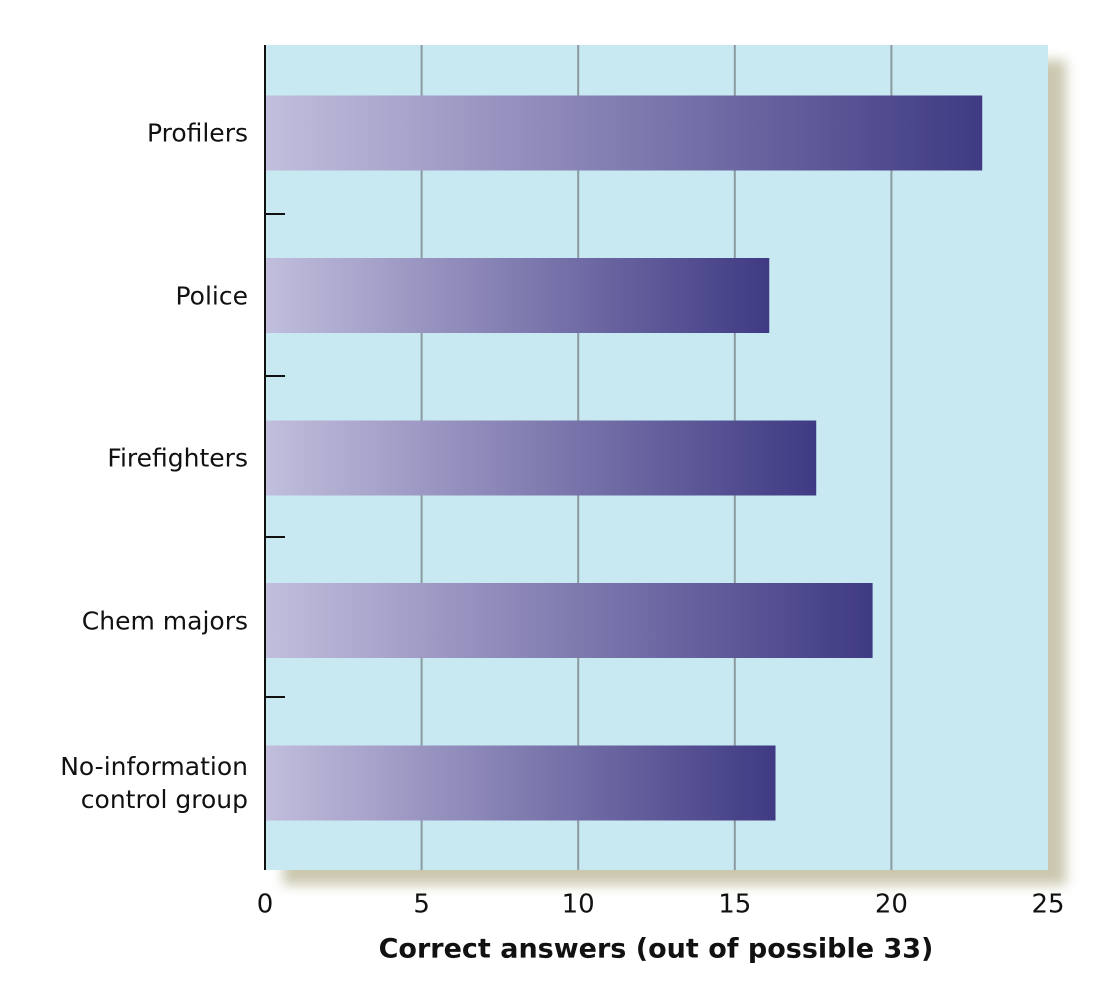 The height and width of the screenshot is (1003, 1103). What do you see at coordinates (734, 905) in the screenshot?
I see `x-tick-label: 15` at bounding box center [734, 905].